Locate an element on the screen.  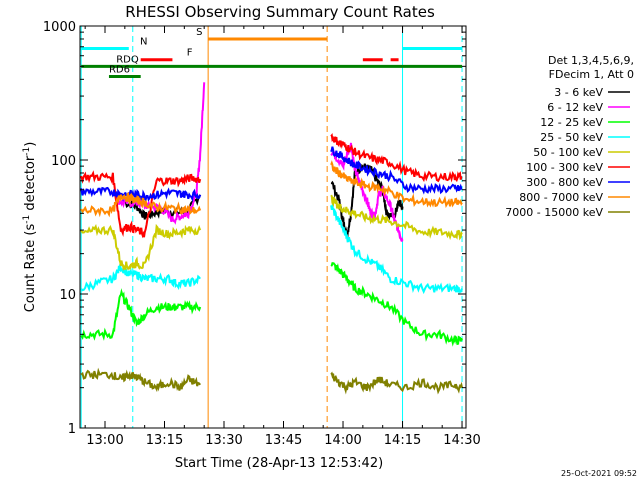
series-800-7000-kev-seg1 is located at coordinates (396, 184).